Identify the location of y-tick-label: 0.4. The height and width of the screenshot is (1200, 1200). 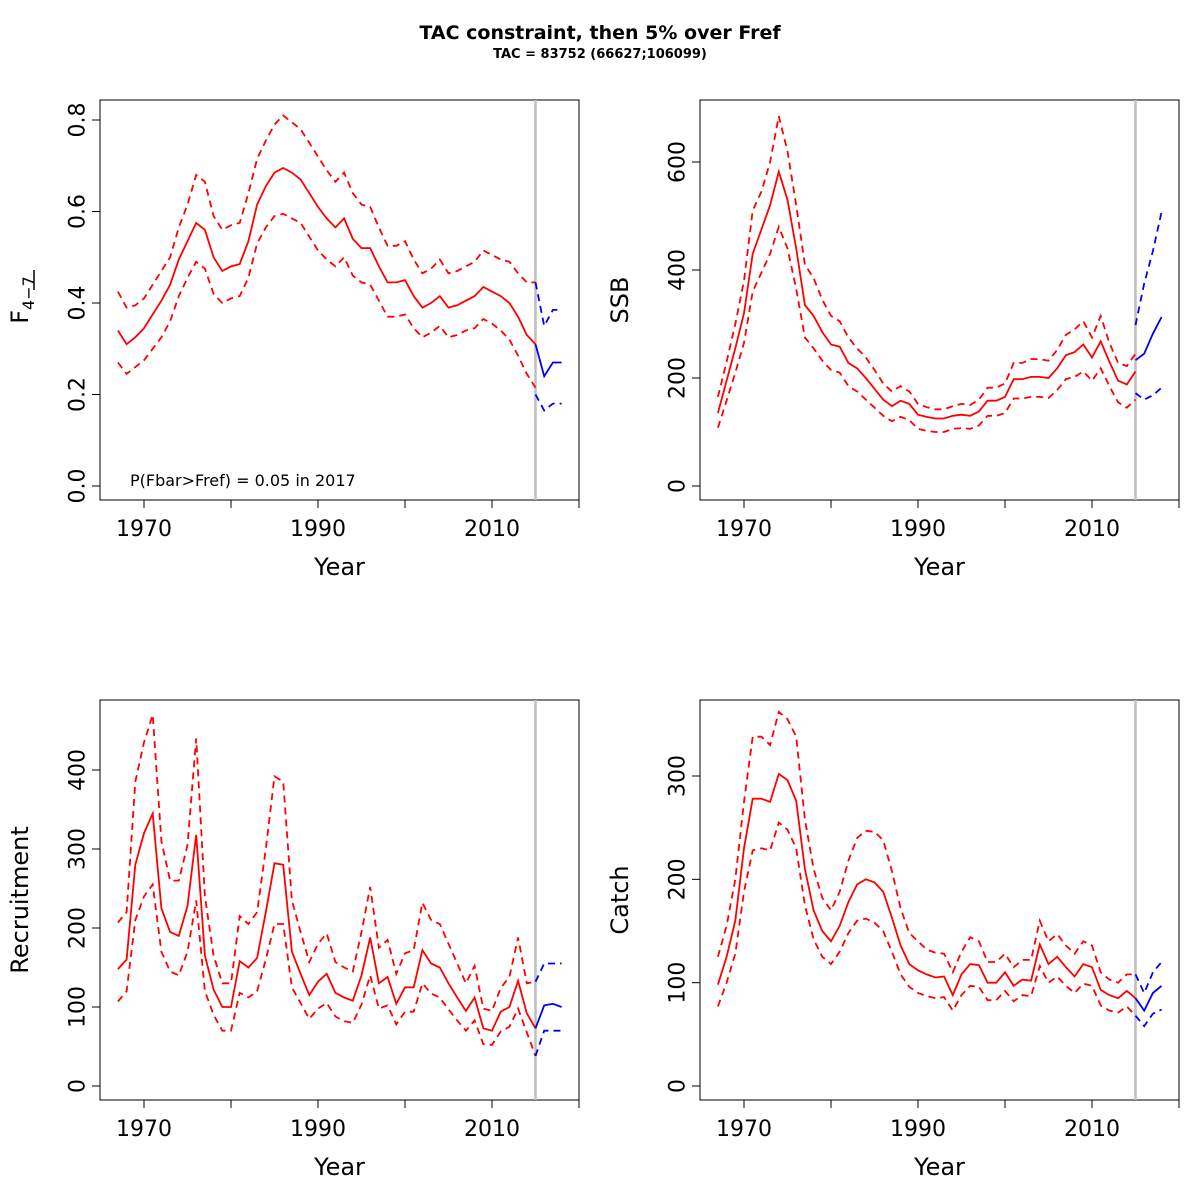
(78, 303).